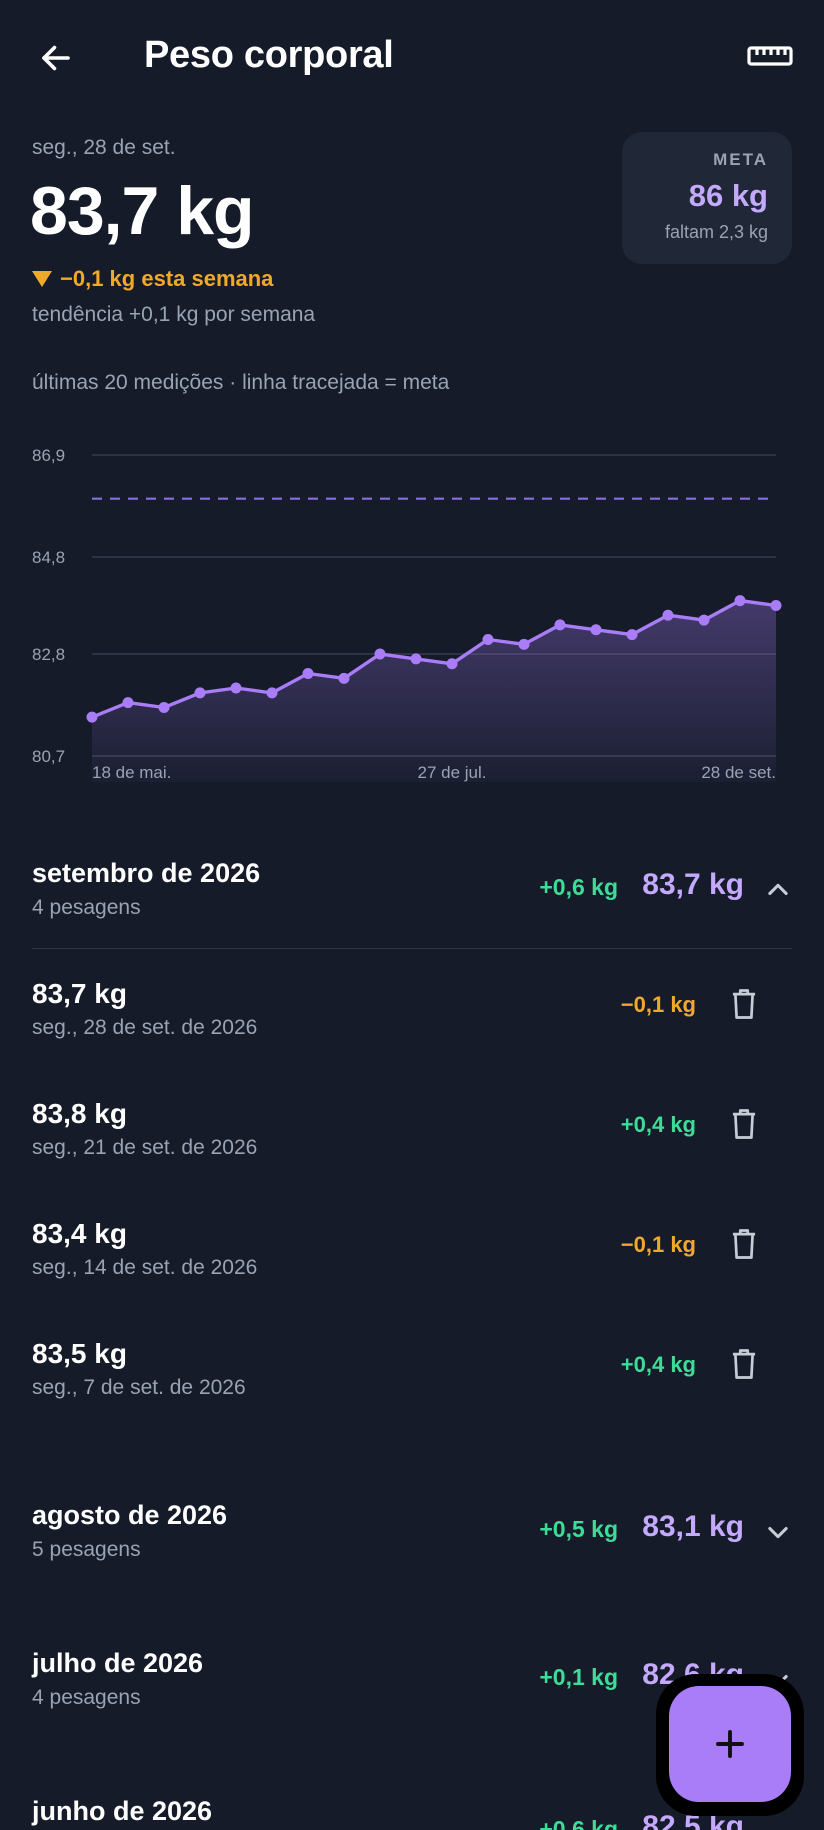 This screenshot has width=824, height=1830. Describe the element at coordinates (740, 159) in the screenshot. I see `goal-label: META` at that location.